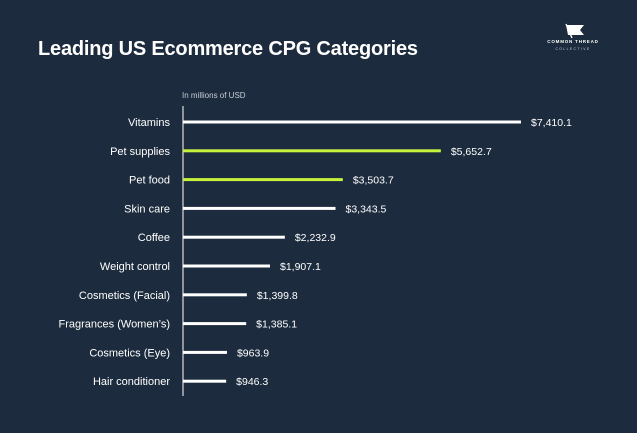 The width and height of the screenshot is (637, 433). Describe the element at coordinates (252, 382) in the screenshot. I see `value-label: $946.3` at that location.